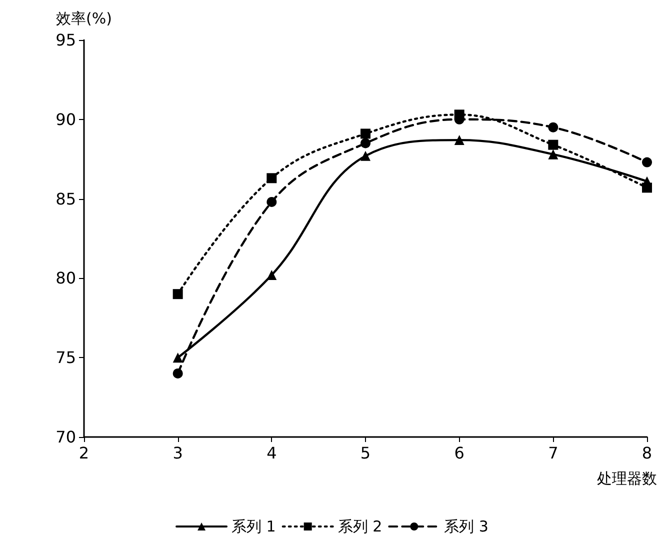 The width and height of the screenshot is (664, 543). Describe the element at coordinates (365, 453) in the screenshot. I see `x-tick-label: 5` at that location.